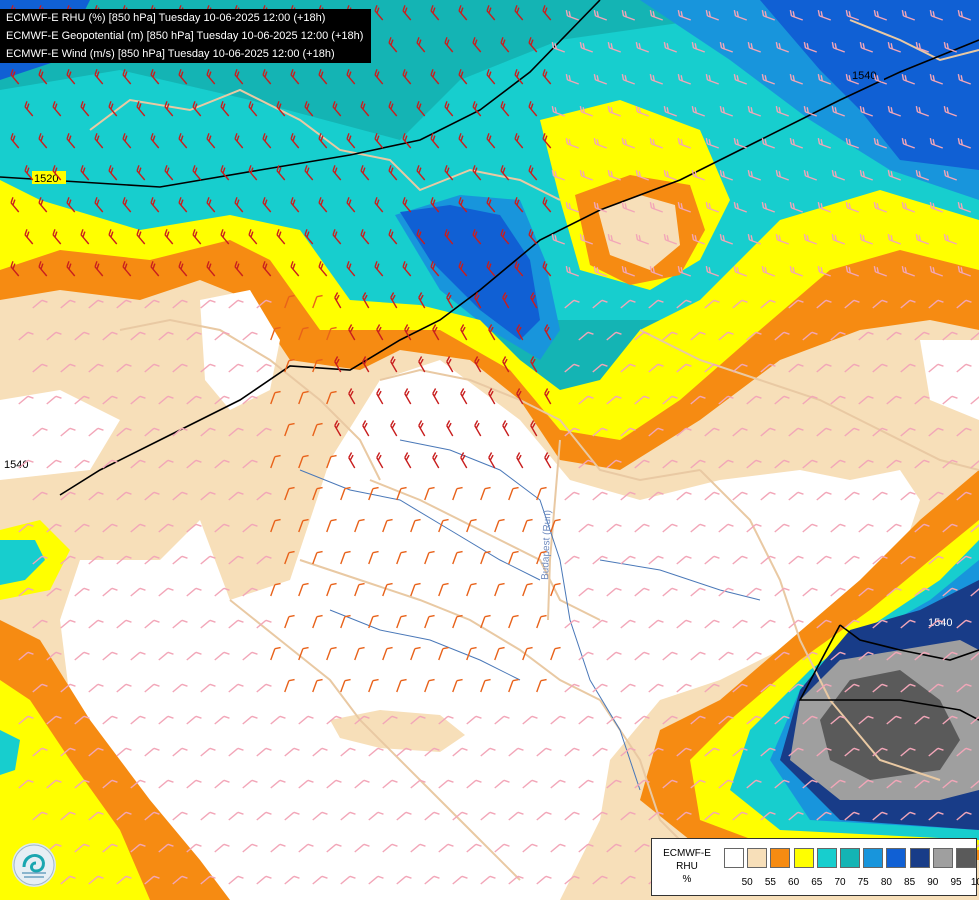 This screenshot has width=979, height=900. I want to click on rhu-legend: ECMWF-E RHU % 50 55 60 65 70 75 80 85 90 95 100, so click(815, 867).